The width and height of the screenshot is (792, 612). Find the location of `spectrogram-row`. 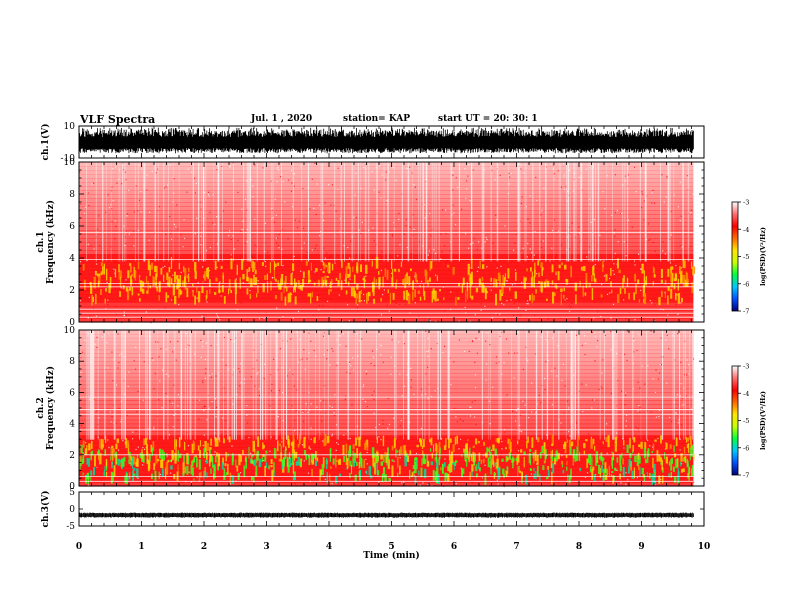

spectrogram-row is located at coordinates (386, 248).